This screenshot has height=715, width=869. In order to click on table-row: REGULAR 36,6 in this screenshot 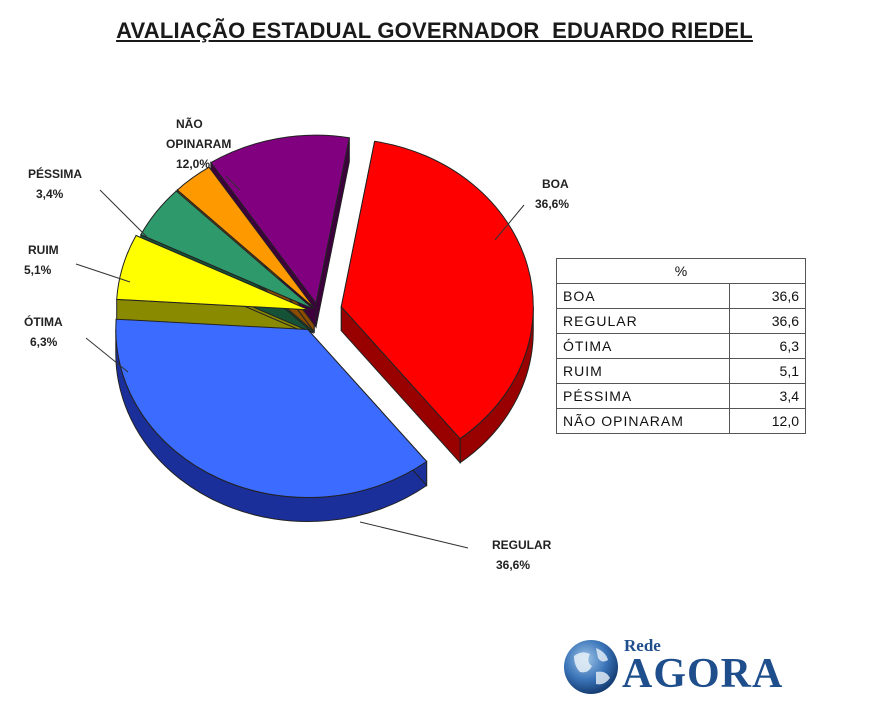, I will do `click(681, 321)`.